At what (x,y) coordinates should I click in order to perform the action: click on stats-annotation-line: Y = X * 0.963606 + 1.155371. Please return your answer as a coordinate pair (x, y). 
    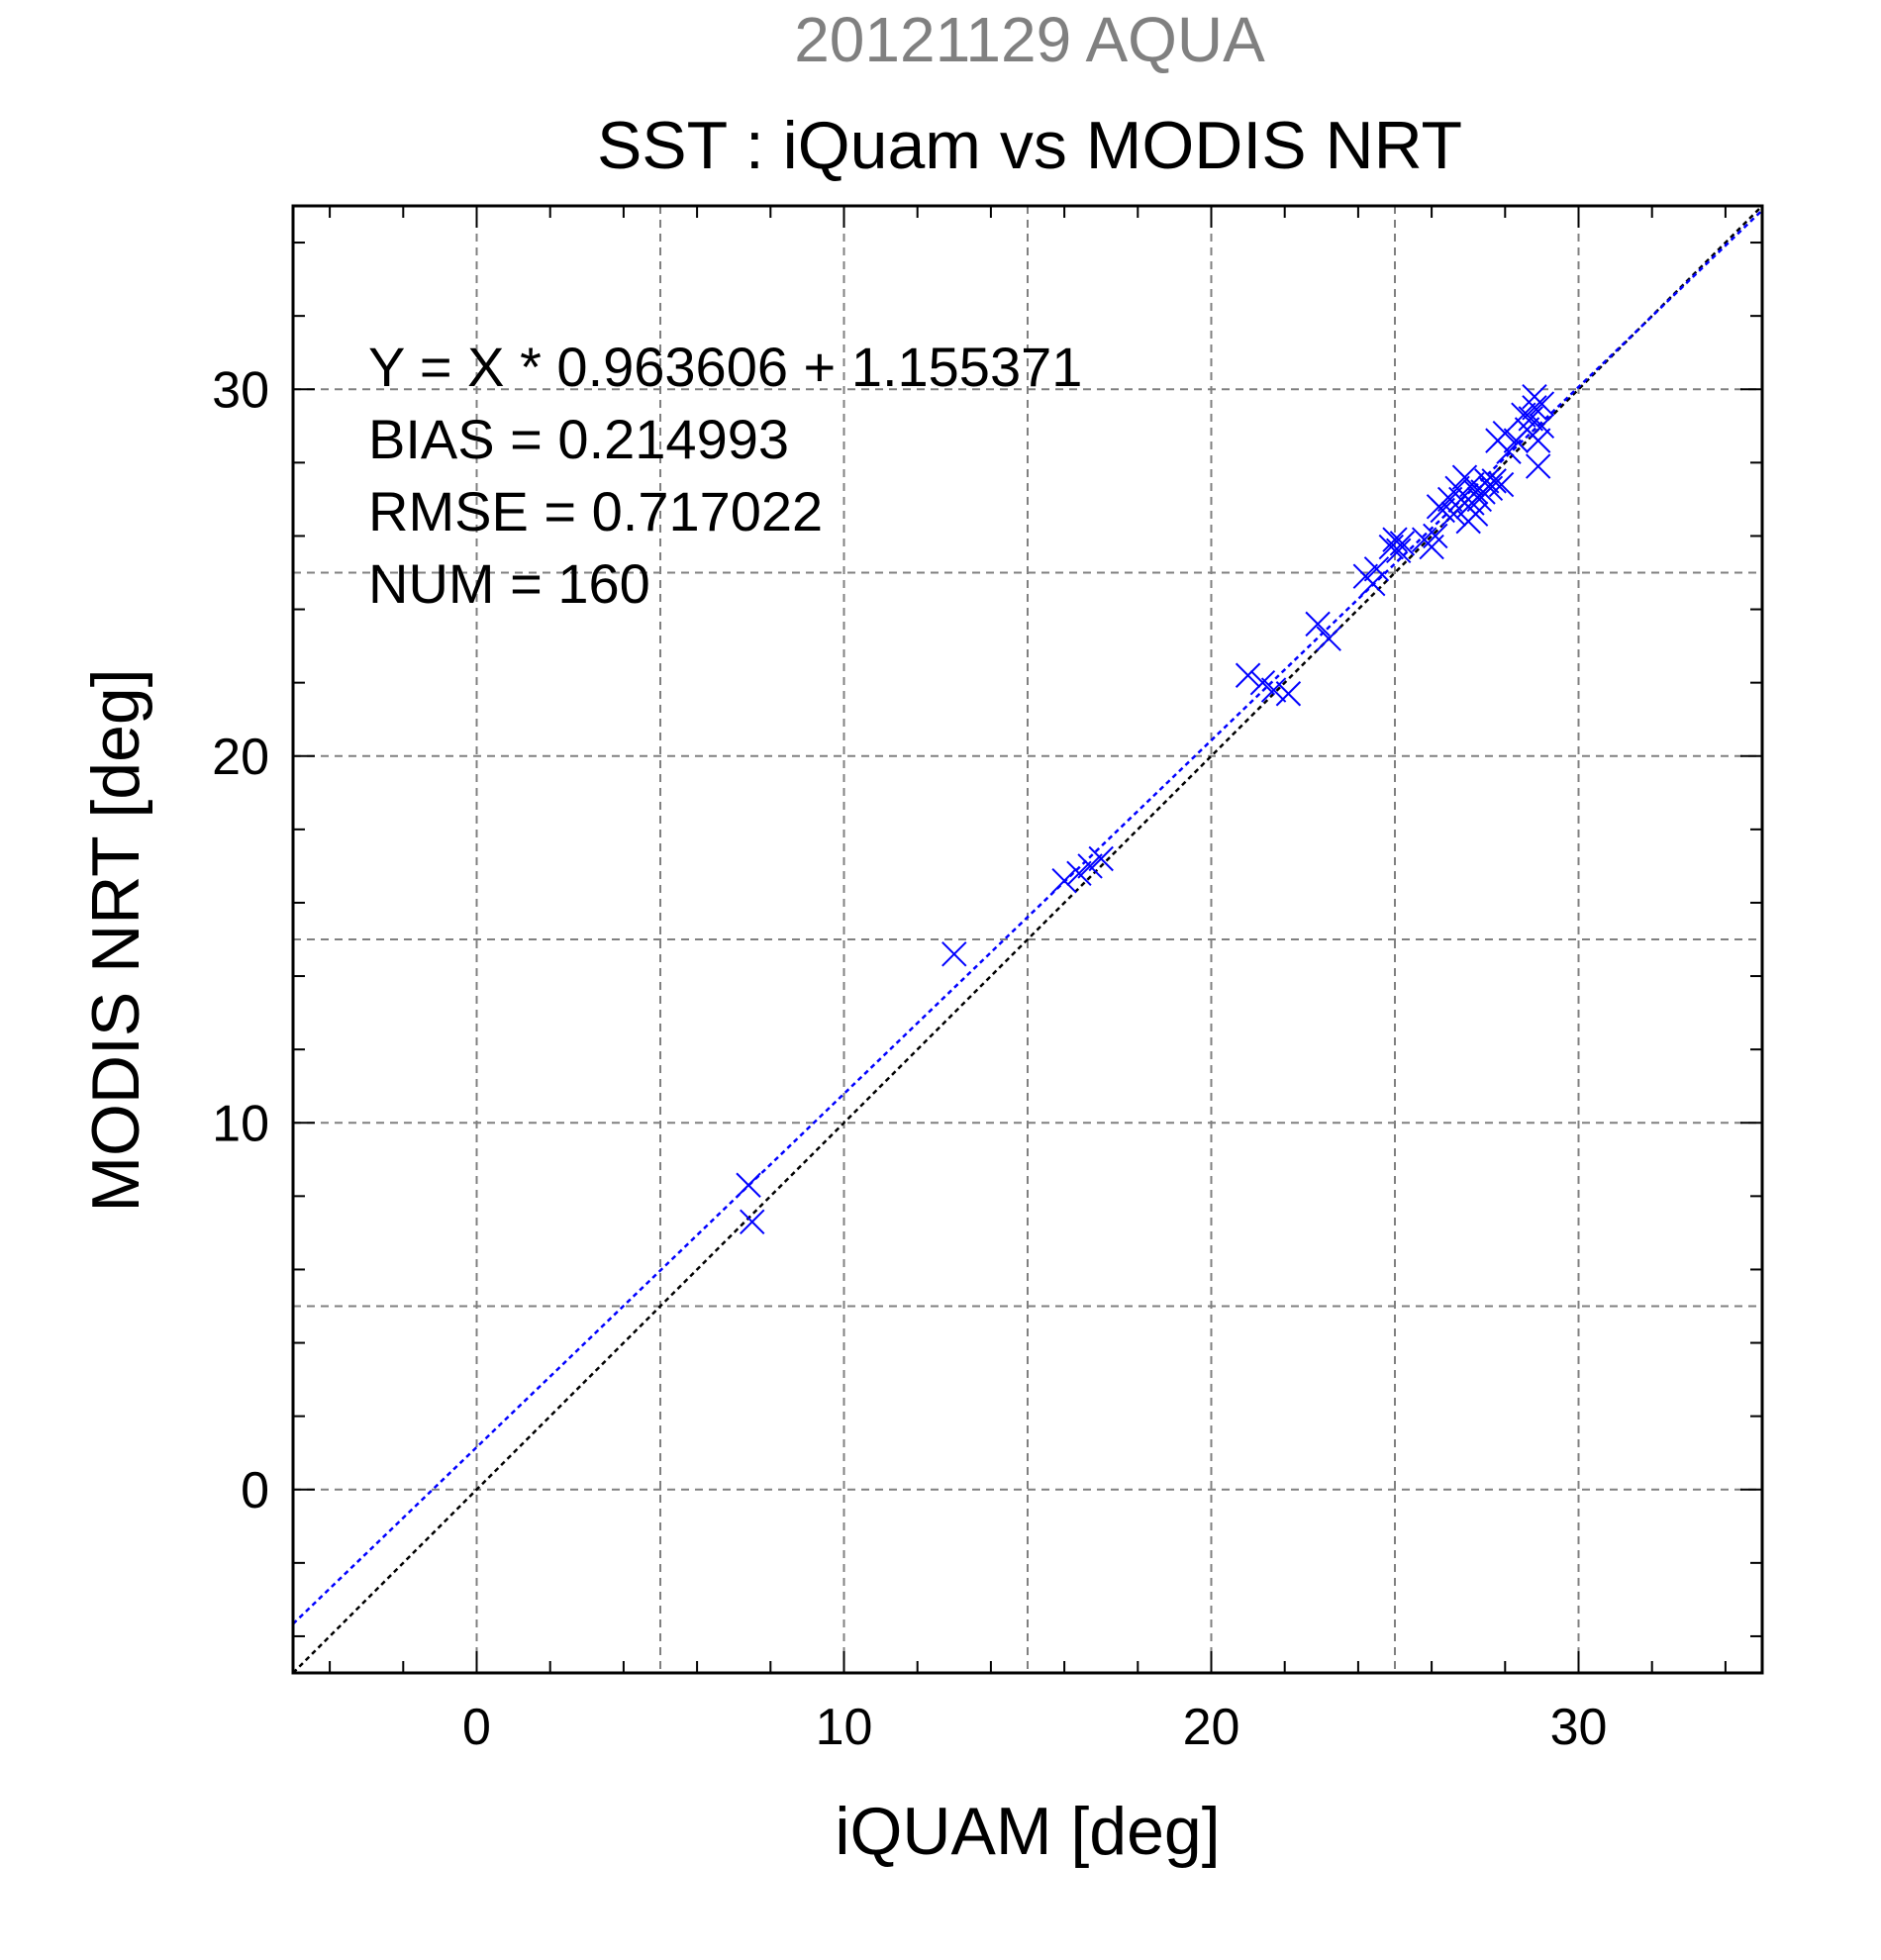
    Looking at the image, I should click on (725, 367).